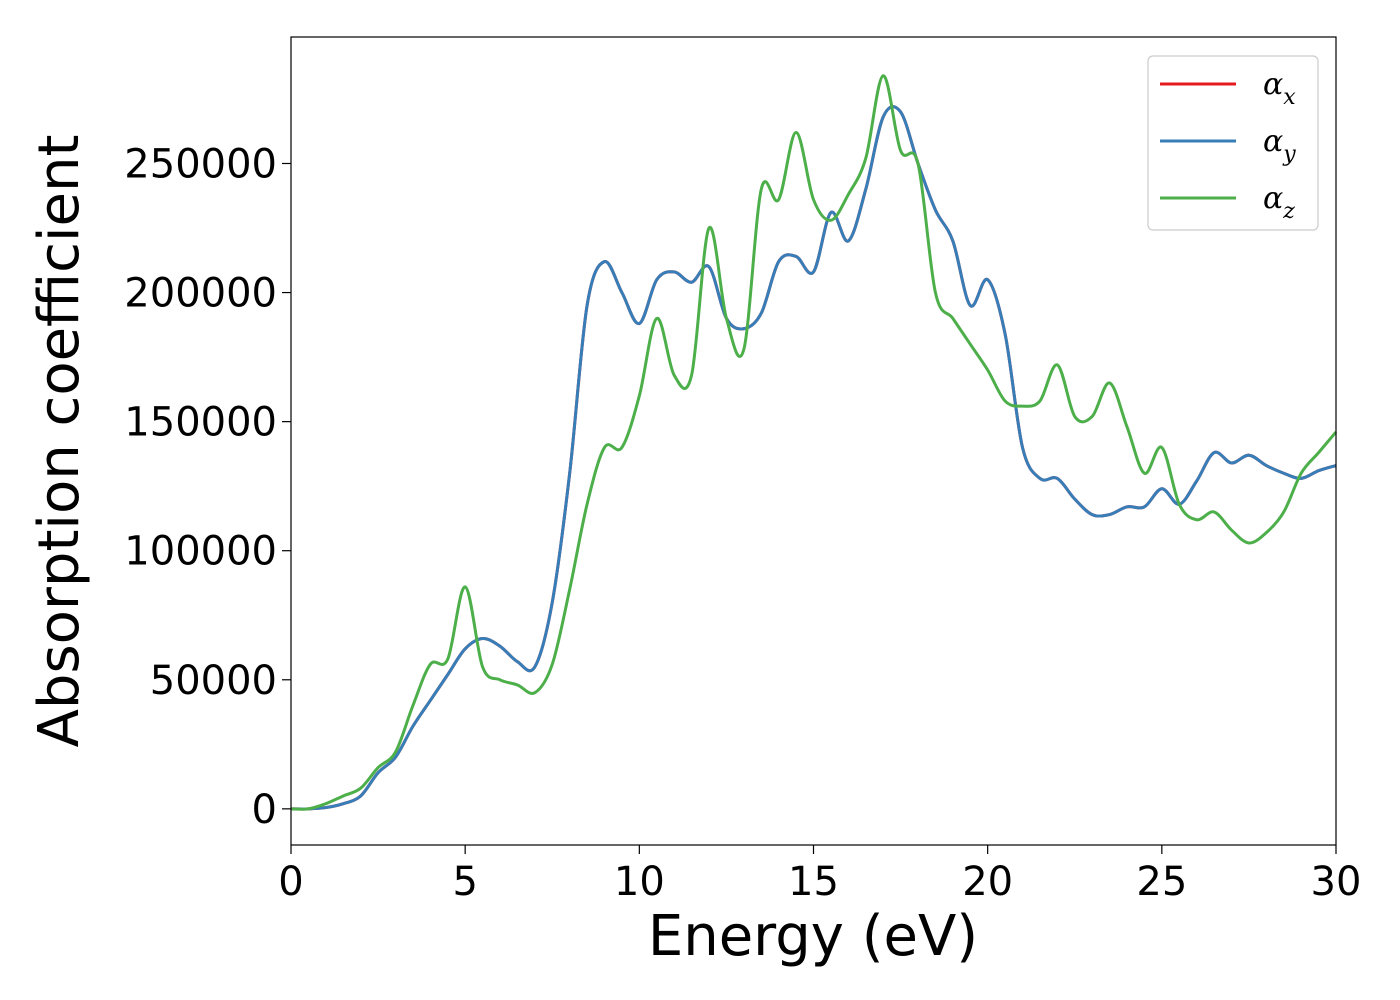 This screenshot has height=1000, width=1400. What do you see at coordinates (264, 810) in the screenshot?
I see `y-tick-label: 0` at bounding box center [264, 810].